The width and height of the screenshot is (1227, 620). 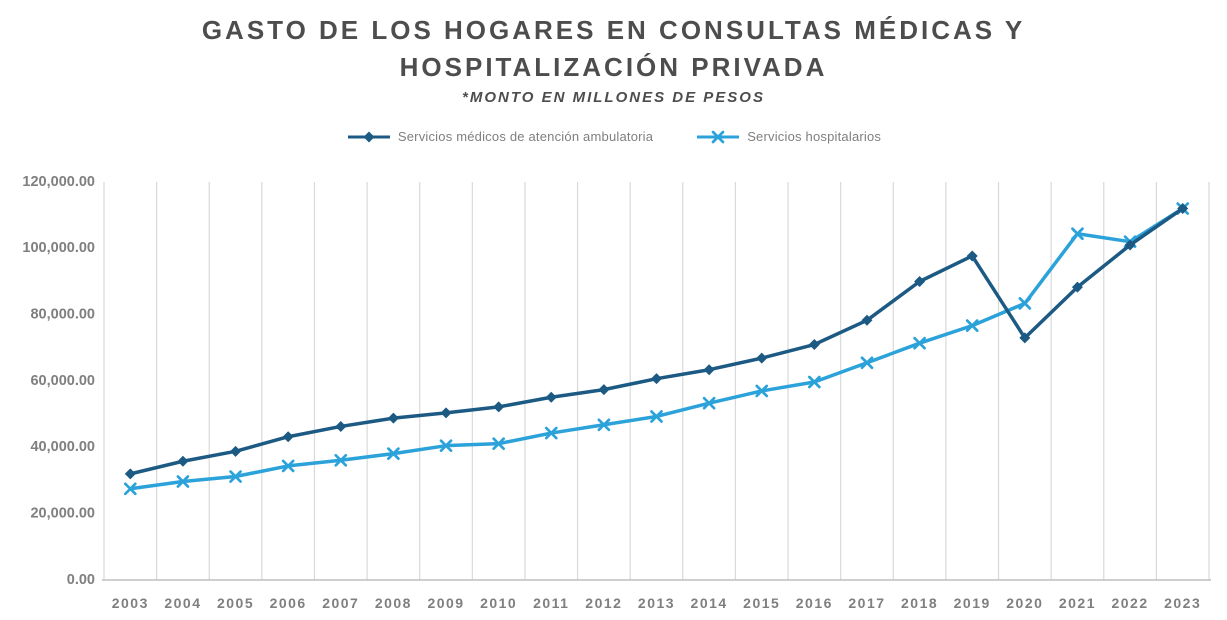 I want to click on x-tick-label: 2009, so click(x=445, y=603).